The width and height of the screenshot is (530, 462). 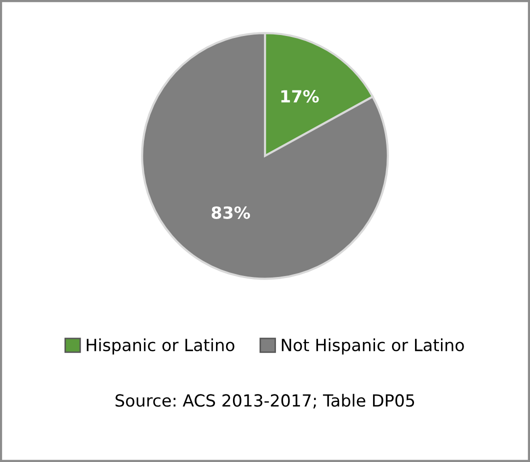 What do you see at coordinates (300, 96) in the screenshot?
I see `data-label: 17%` at bounding box center [300, 96].